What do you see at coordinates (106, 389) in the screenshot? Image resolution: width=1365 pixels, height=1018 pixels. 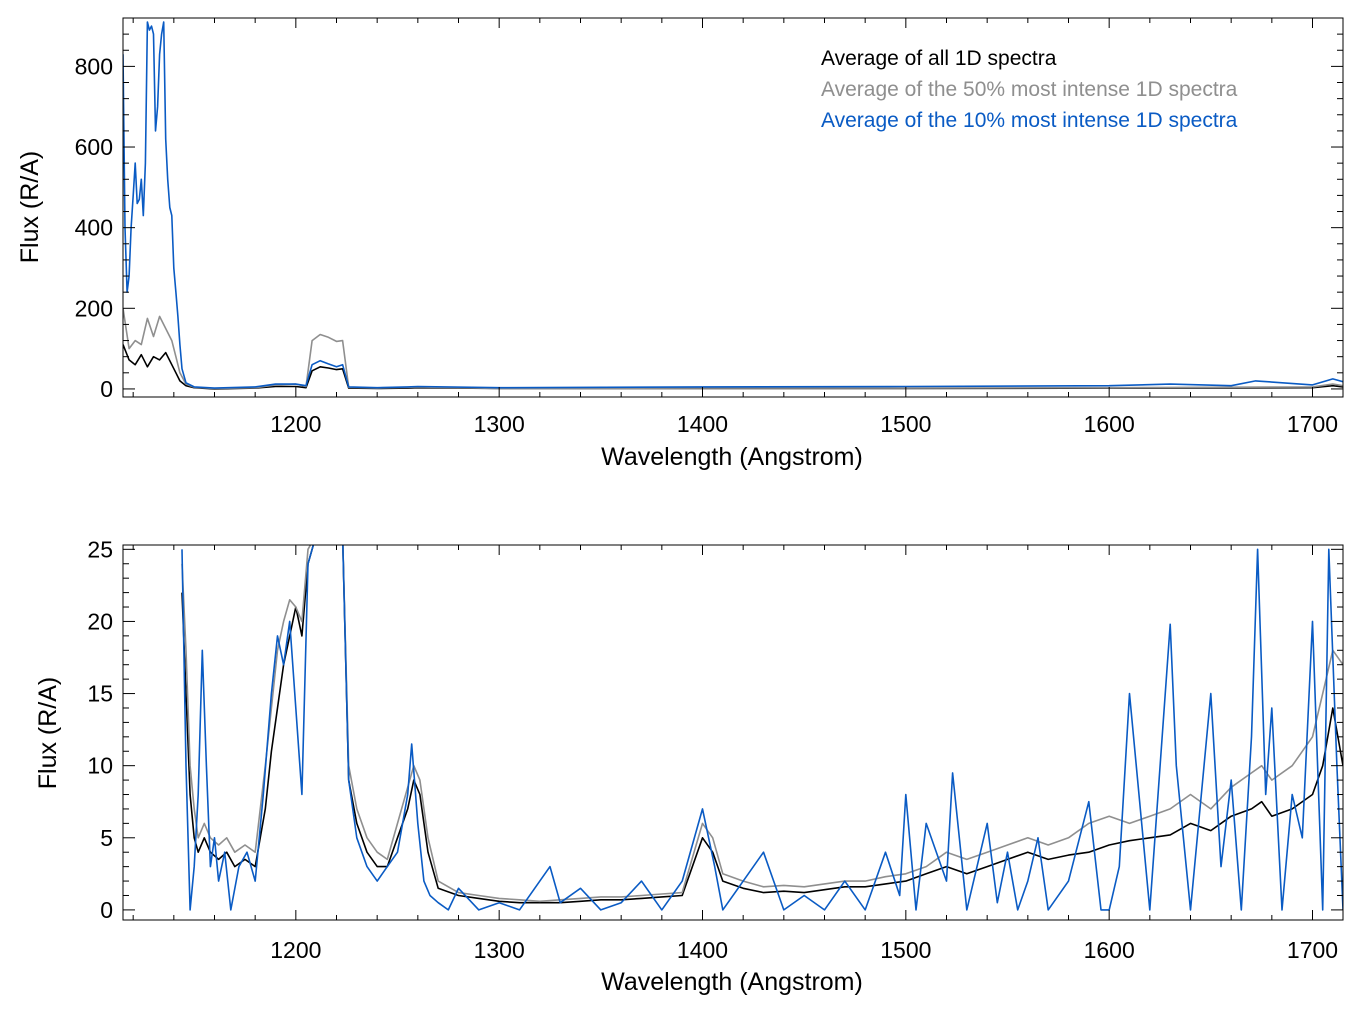 I see `top-y-tick-label: 0` at bounding box center [106, 389].